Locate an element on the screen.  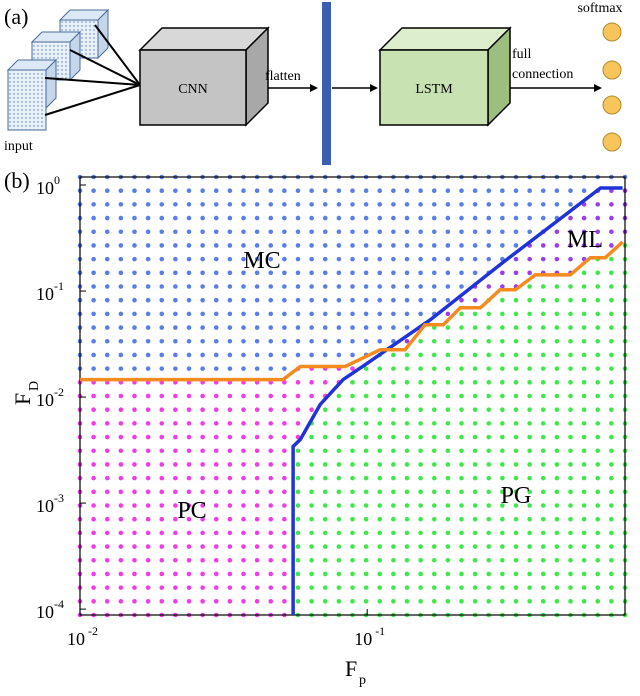
arrow-head is located at coordinates (374, 88).